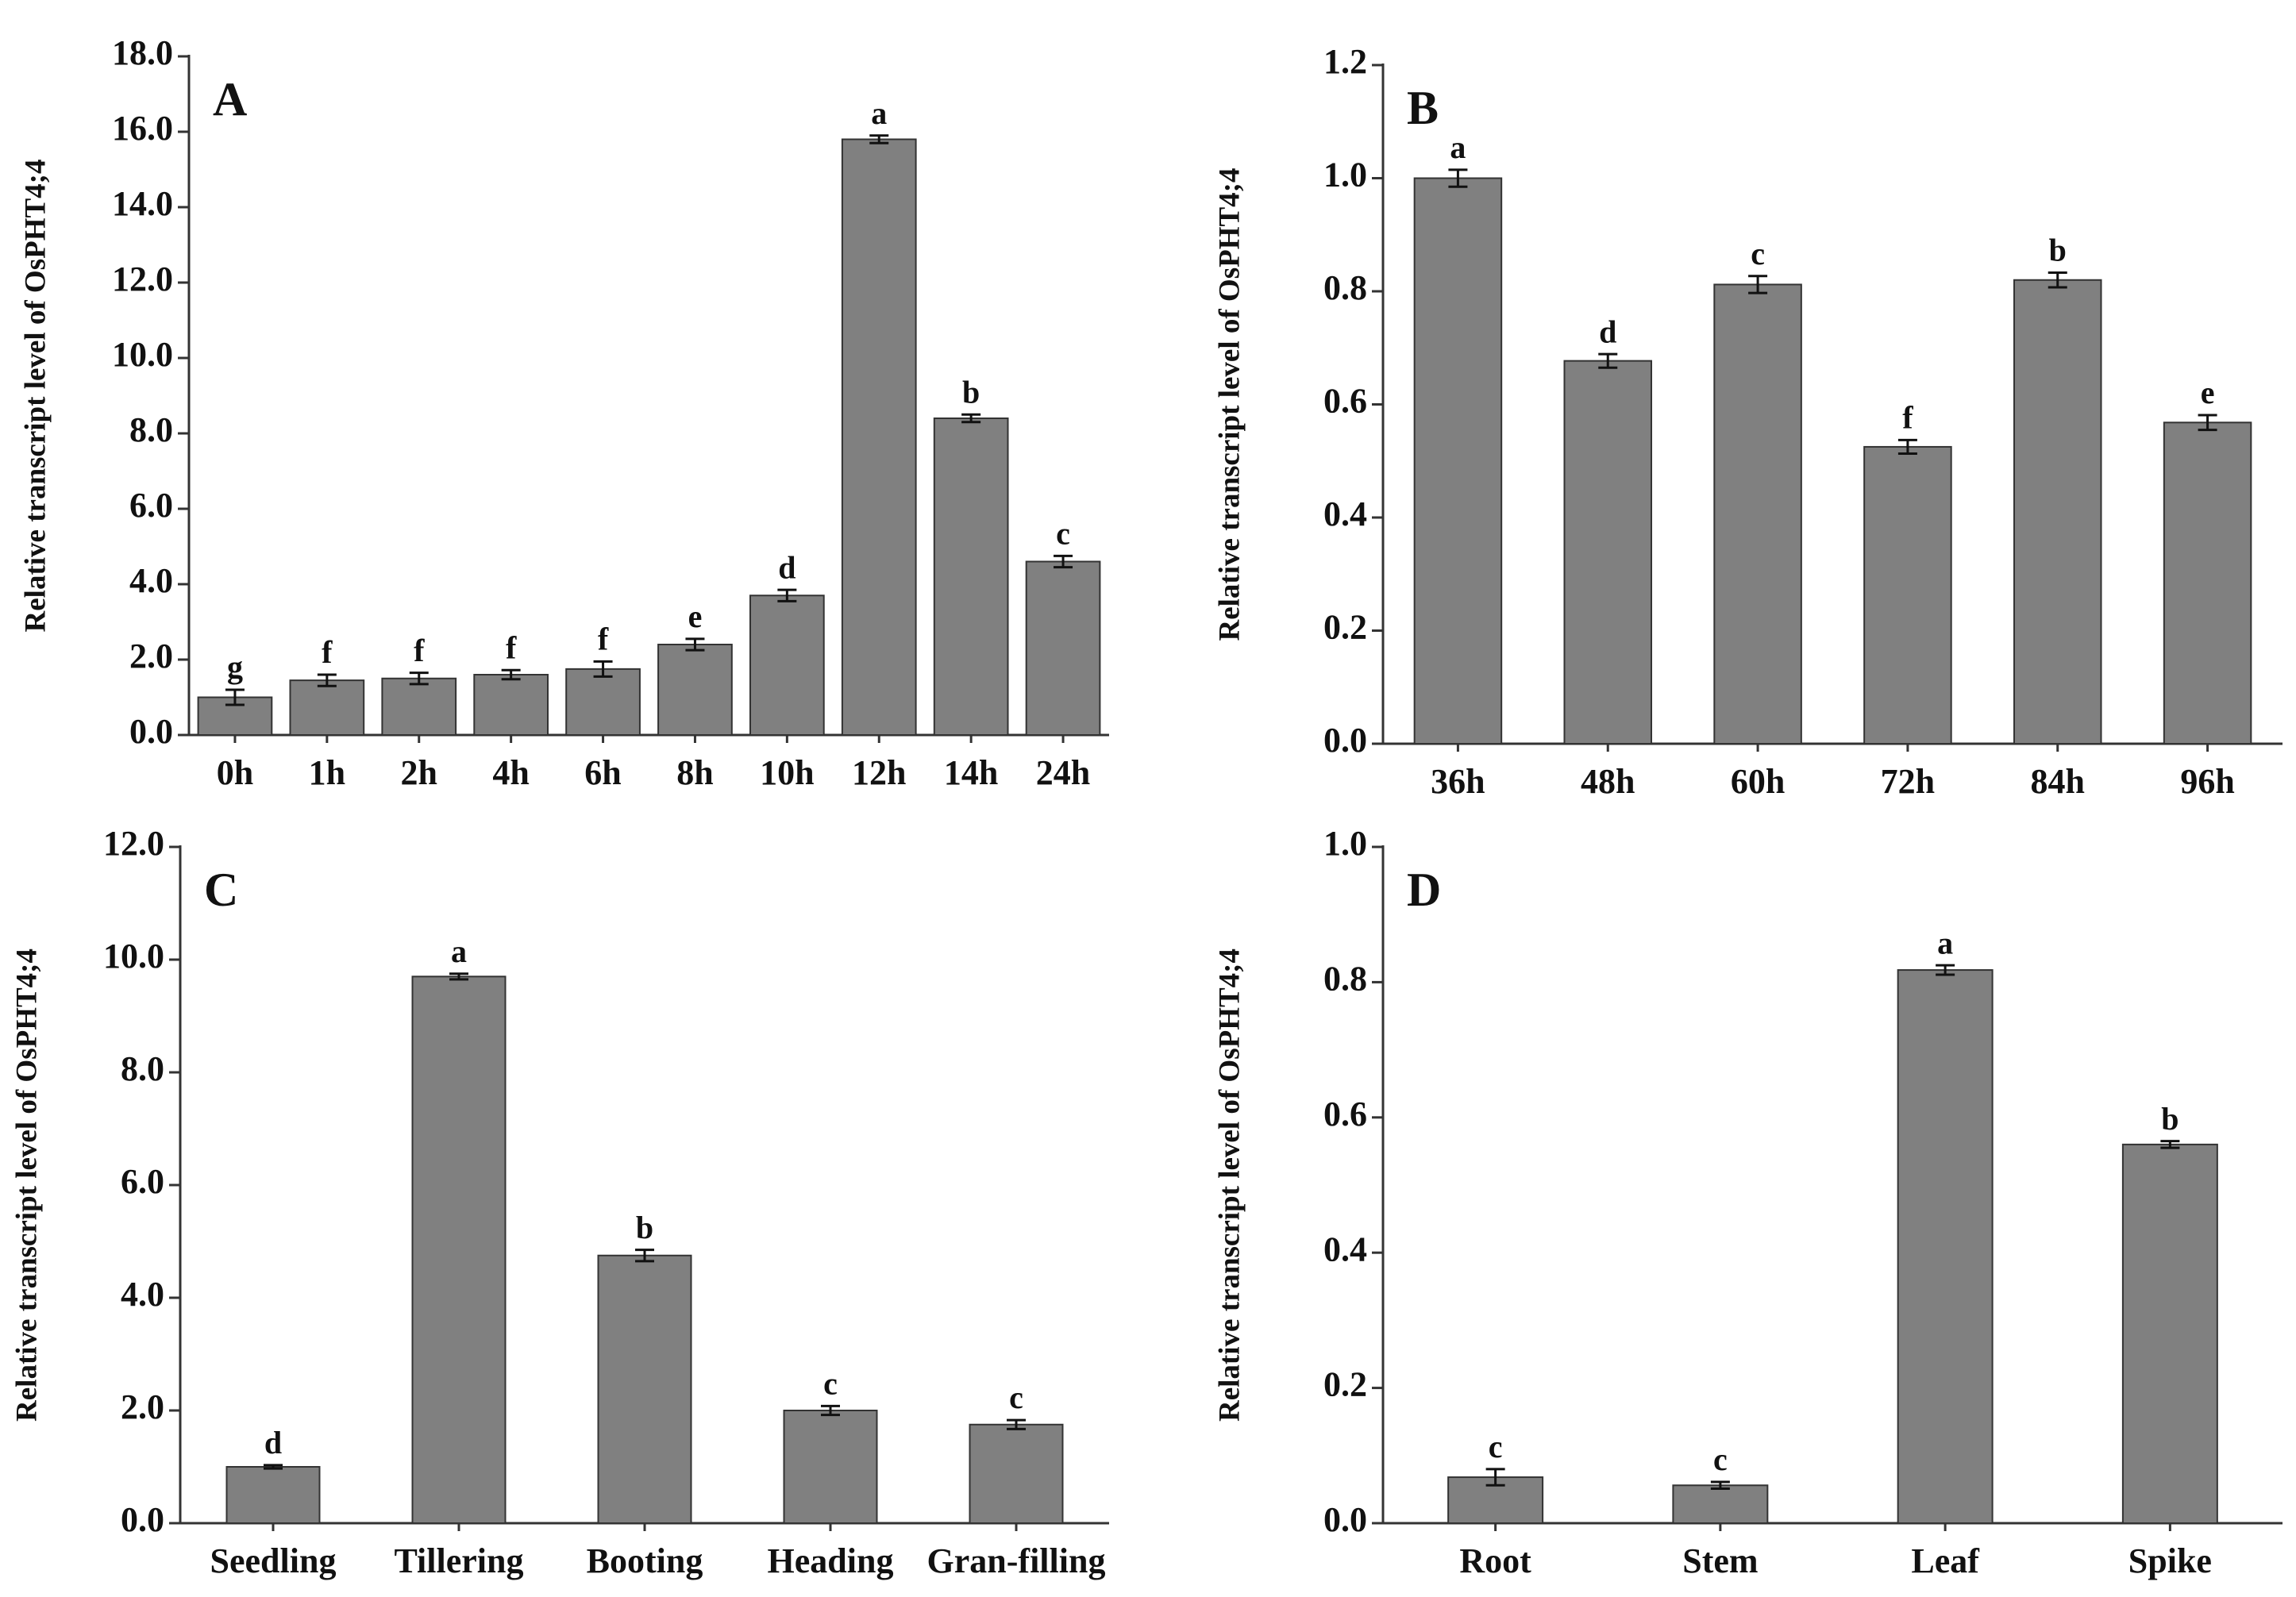 The width and height of the screenshot is (2296, 1597). Describe the element at coordinates (142, 128) in the screenshot. I see `y-tick-label: 16.0` at that location.